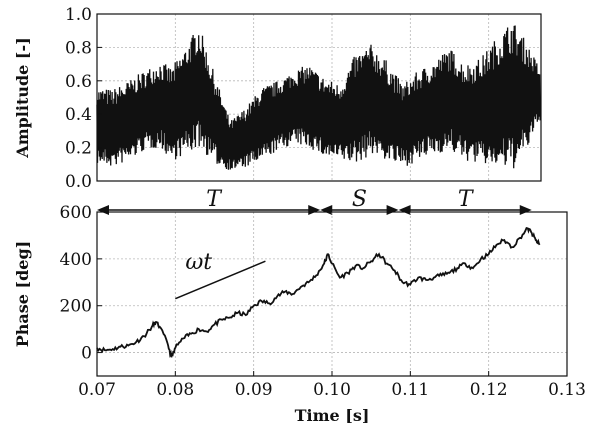 This screenshot has height=432, width=593. Describe the element at coordinates (22, 97) in the screenshot. I see `amplitude-y-axis-label: Amplitude [-]` at that location.